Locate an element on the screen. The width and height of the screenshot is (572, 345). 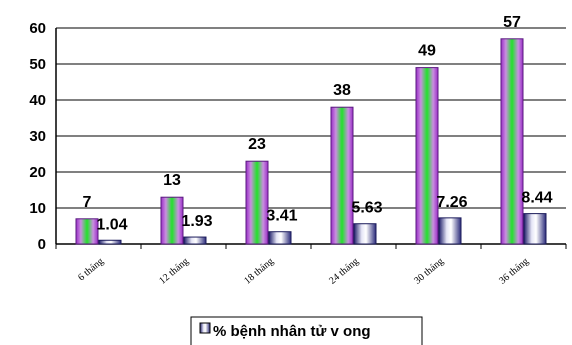
x-tick-label: 18 tháng is located at coordinates (259, 271).